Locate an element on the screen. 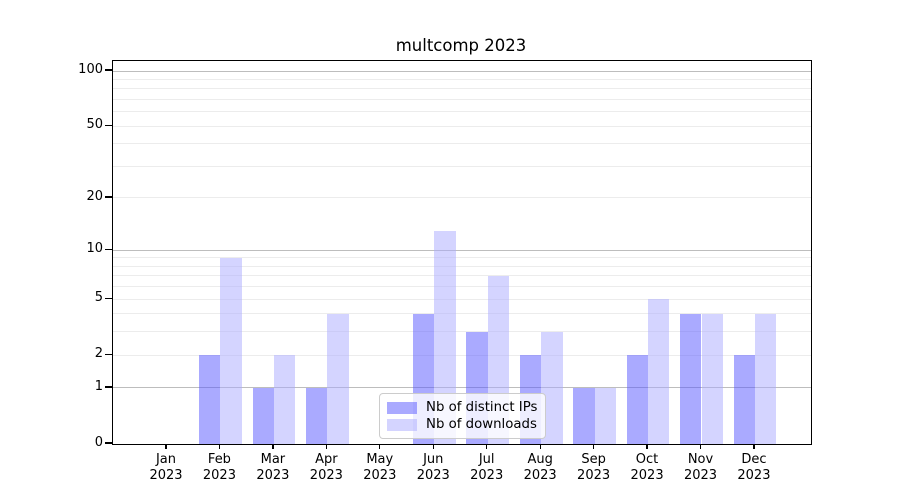  bar-oct-downloads is located at coordinates (659, 371).